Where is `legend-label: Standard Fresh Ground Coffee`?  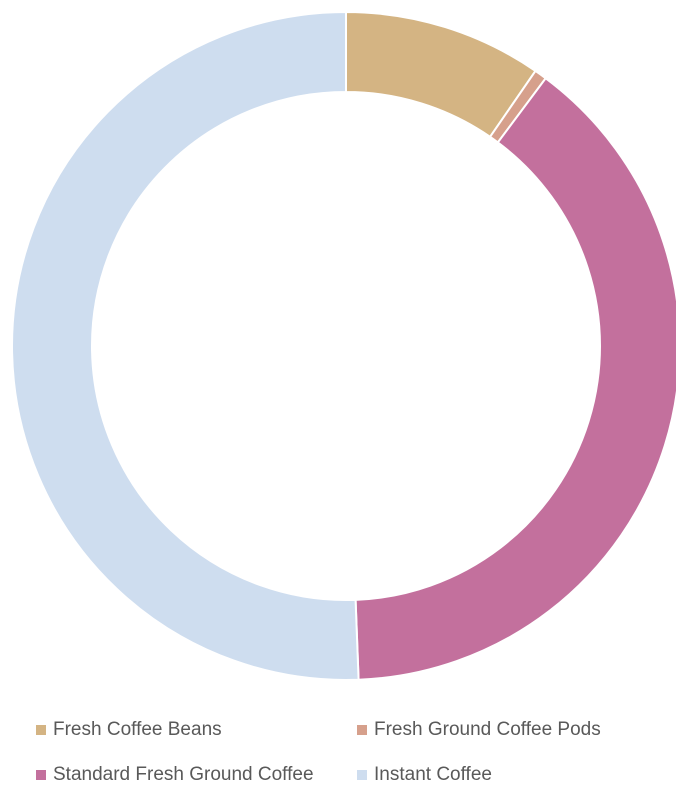 legend-label: Standard Fresh Ground Coffee is located at coordinates (183, 774).